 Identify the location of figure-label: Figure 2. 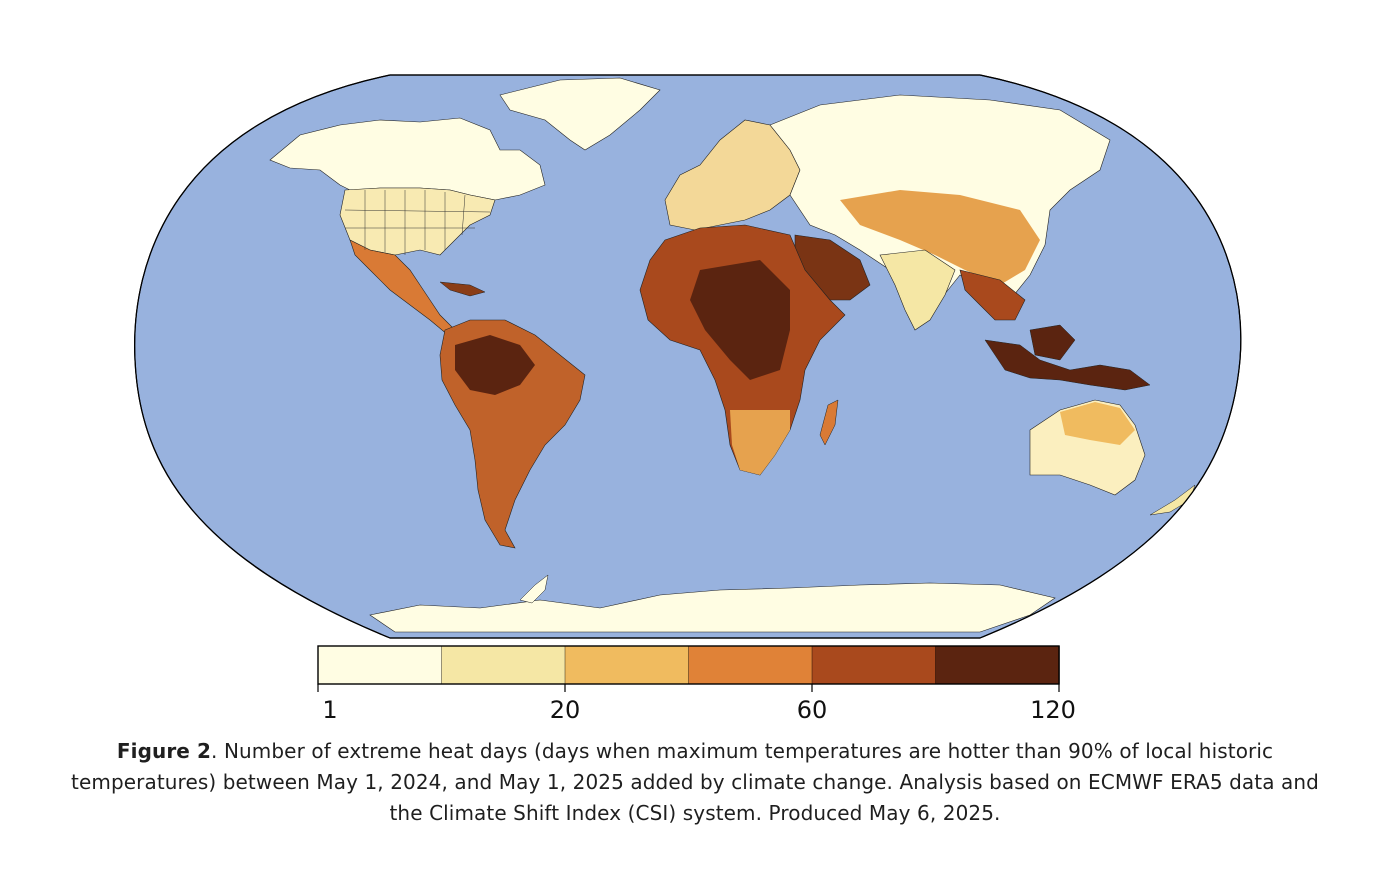
(164, 751).